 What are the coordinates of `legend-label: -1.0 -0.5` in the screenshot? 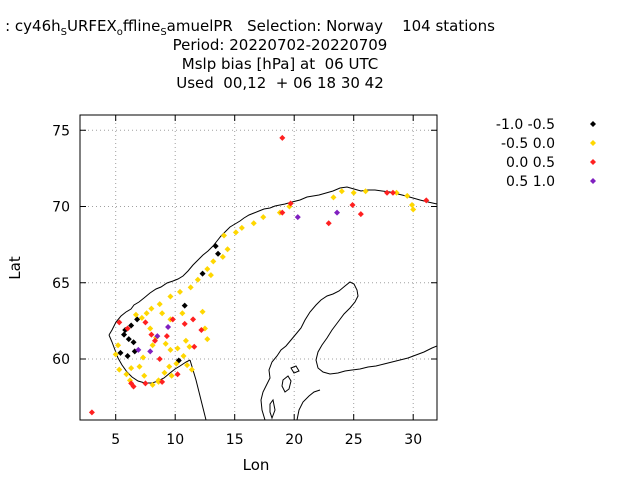 It's located at (525, 125).